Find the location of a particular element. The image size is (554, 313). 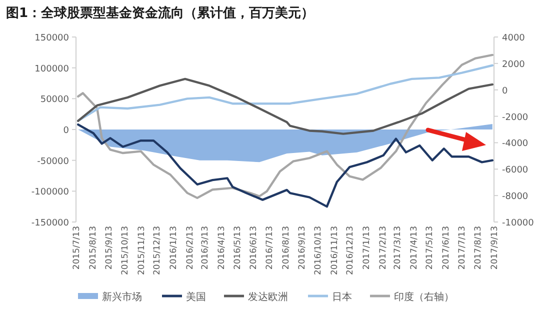

x-tick-label: 2016/1/13 is located at coordinates (173, 248).